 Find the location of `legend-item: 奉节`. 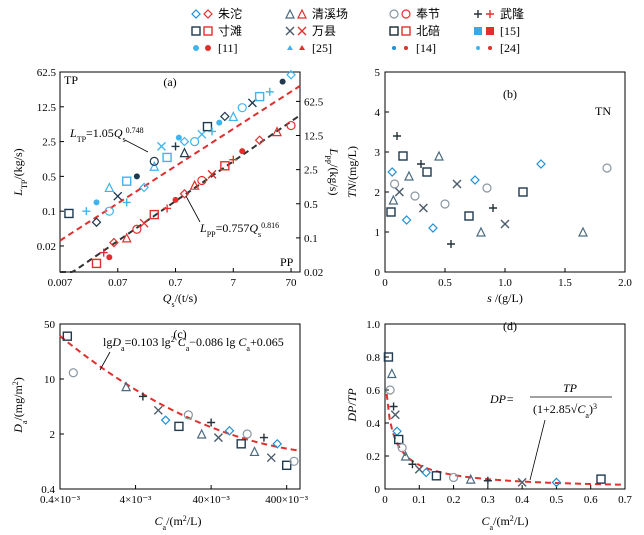

legend-item: 奉节 is located at coordinates (414, 14).